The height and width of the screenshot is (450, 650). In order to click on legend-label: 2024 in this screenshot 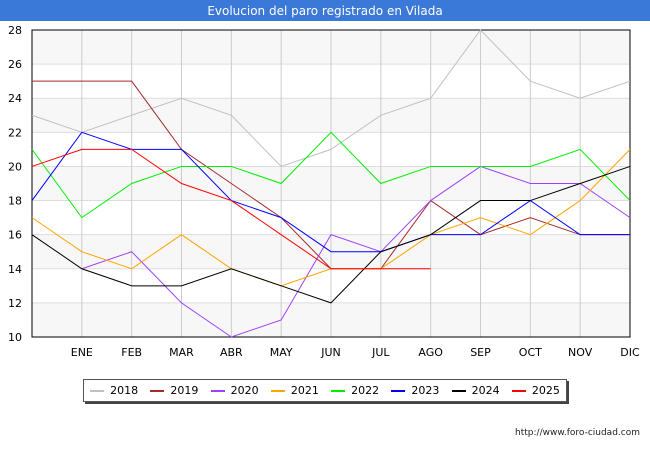, I will do `click(485, 390)`.